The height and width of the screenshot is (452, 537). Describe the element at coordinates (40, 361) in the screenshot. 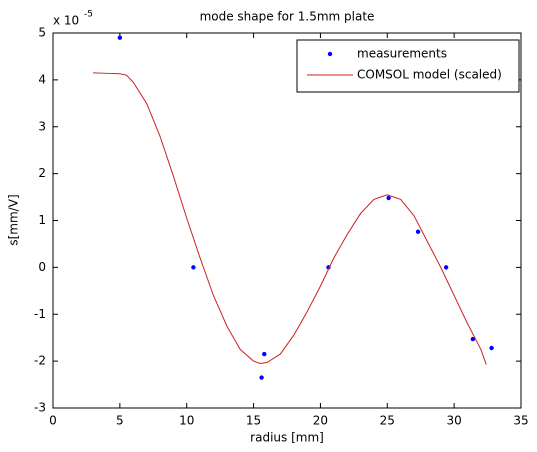

I see `y-tick-label: -2` at that location.